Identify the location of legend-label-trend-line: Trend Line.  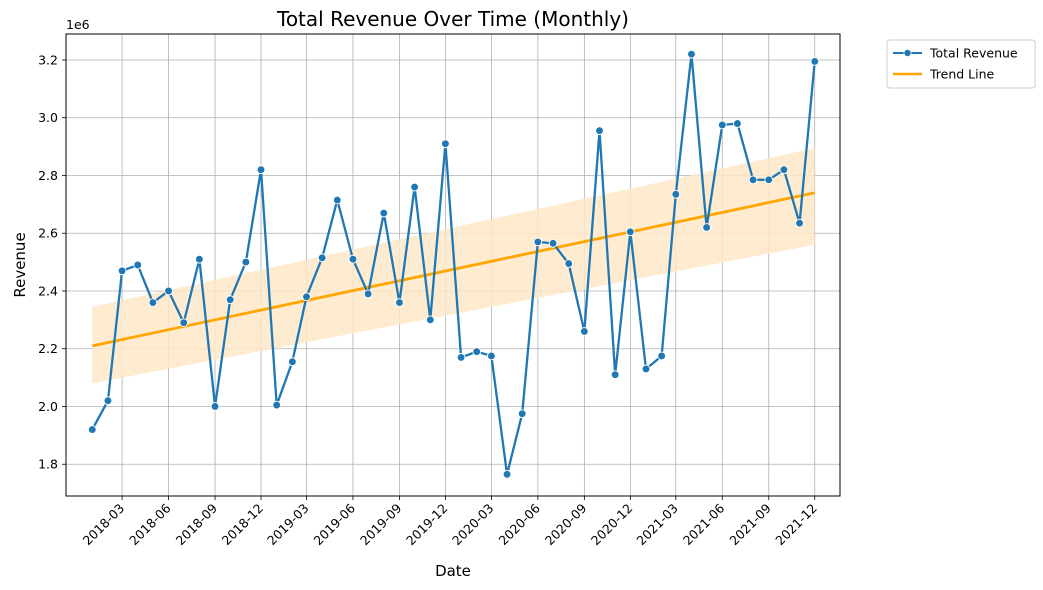
(962, 74).